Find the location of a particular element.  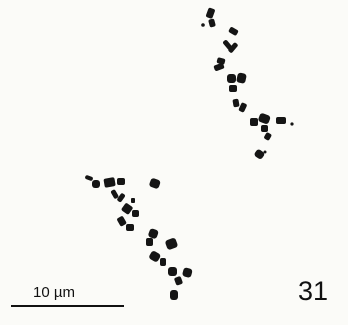

panel-number: 31 is located at coordinates (313, 291).